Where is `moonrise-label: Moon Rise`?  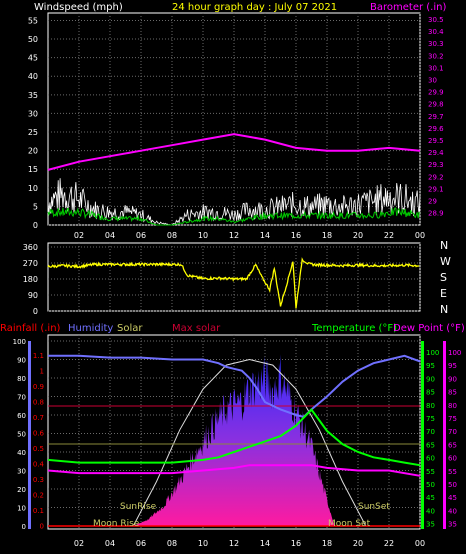 moonrise-label: Moon Rise is located at coordinates (116, 524).